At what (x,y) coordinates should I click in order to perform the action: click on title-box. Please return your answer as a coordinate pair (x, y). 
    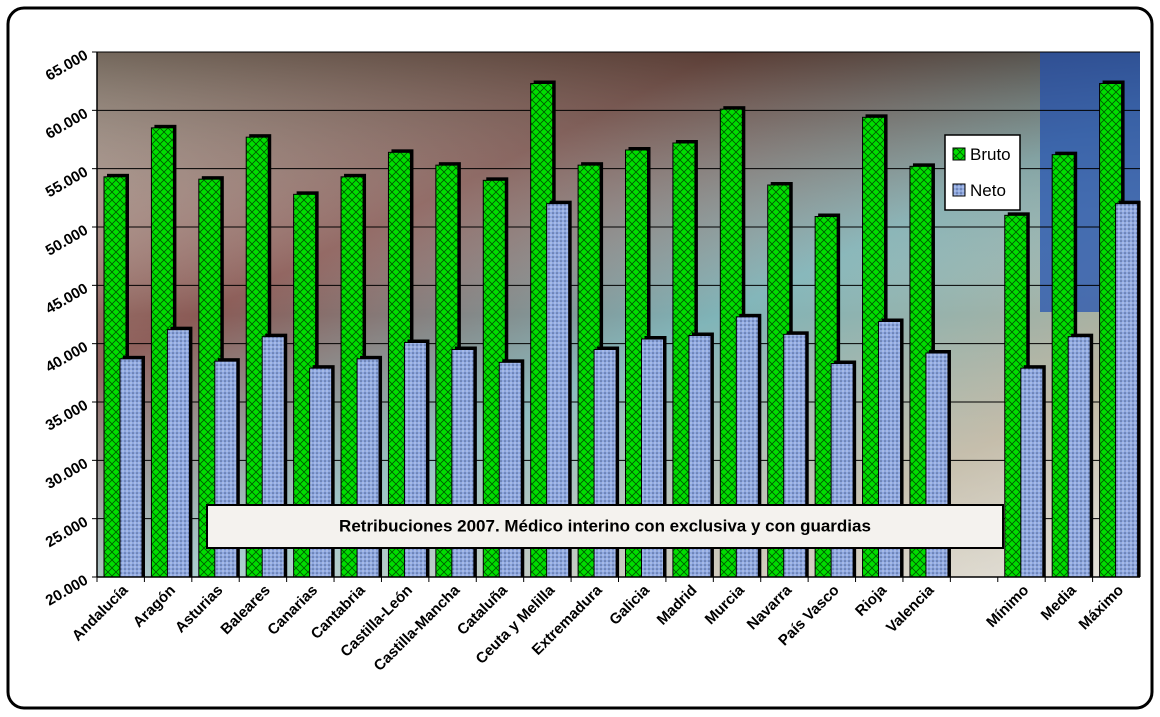
    Looking at the image, I should click on (605, 526).